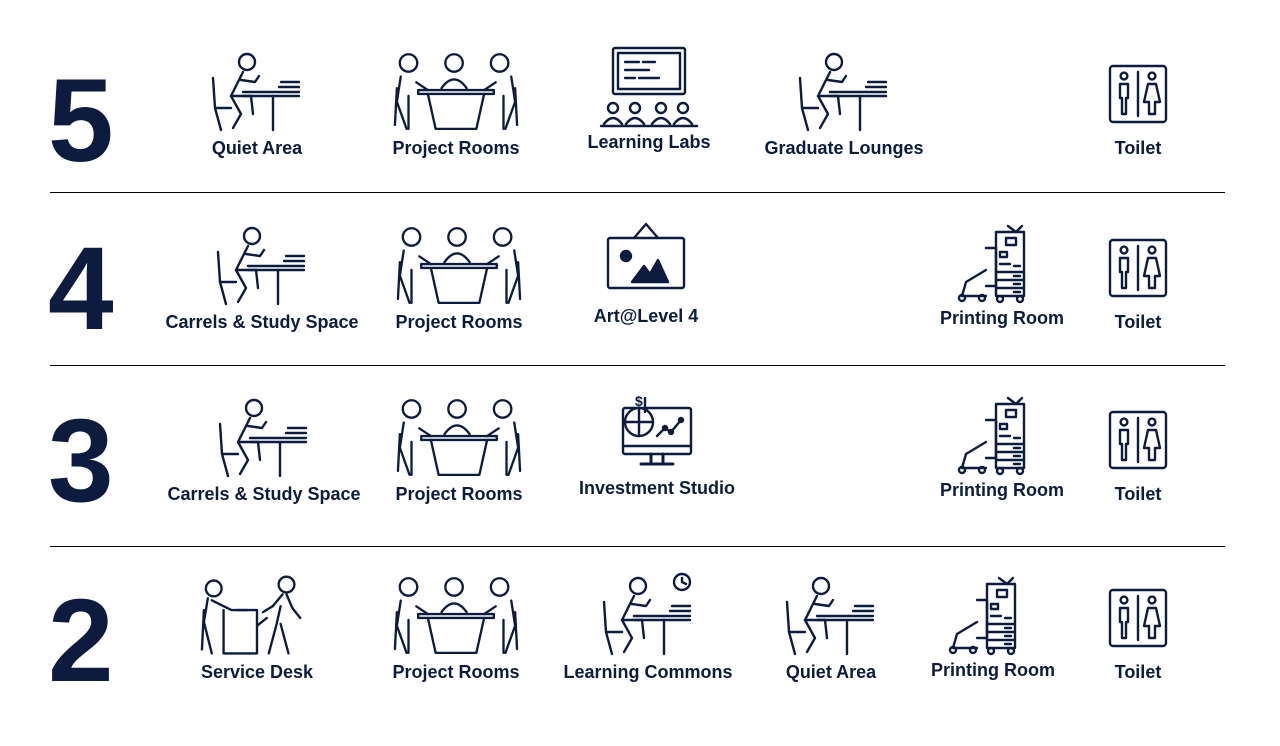  I want to click on floor-number: 5, so click(81, 121).